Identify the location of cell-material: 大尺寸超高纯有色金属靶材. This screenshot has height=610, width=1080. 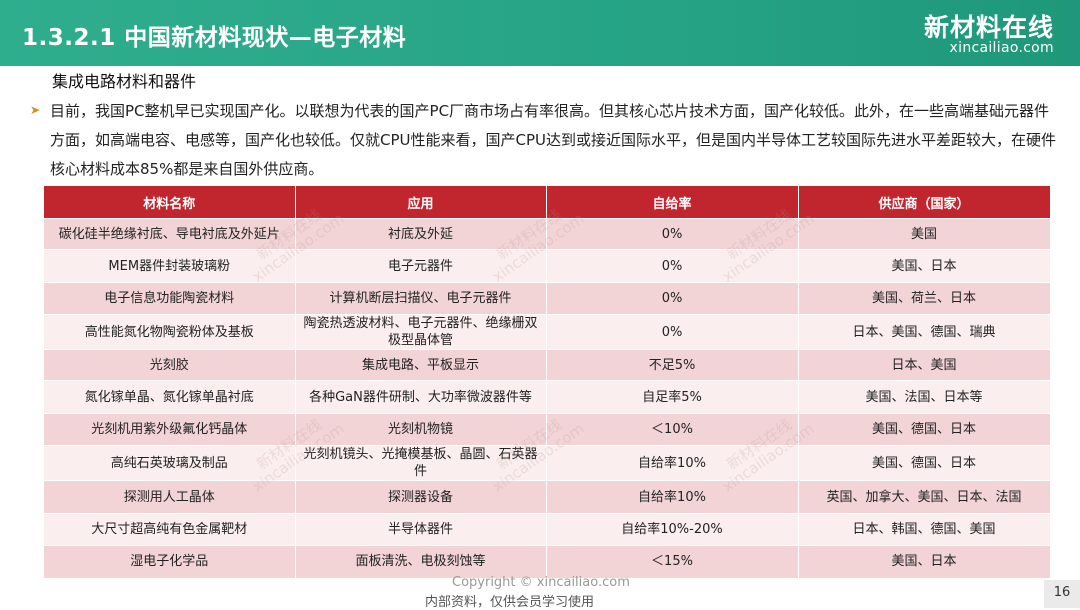
(170, 529).